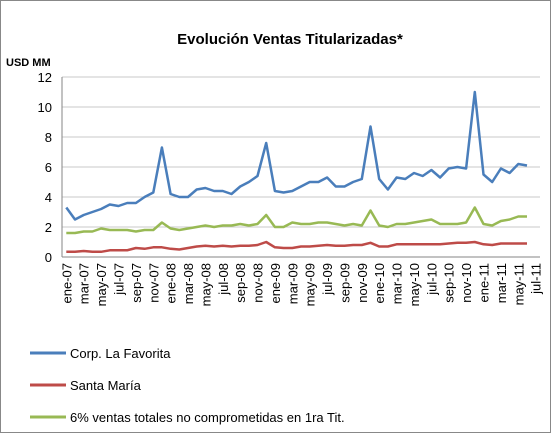 Image resolution: width=551 pixels, height=438 pixels. Describe the element at coordinates (310, 284) in the screenshot. I see `x-tick-label: may-09` at that location.